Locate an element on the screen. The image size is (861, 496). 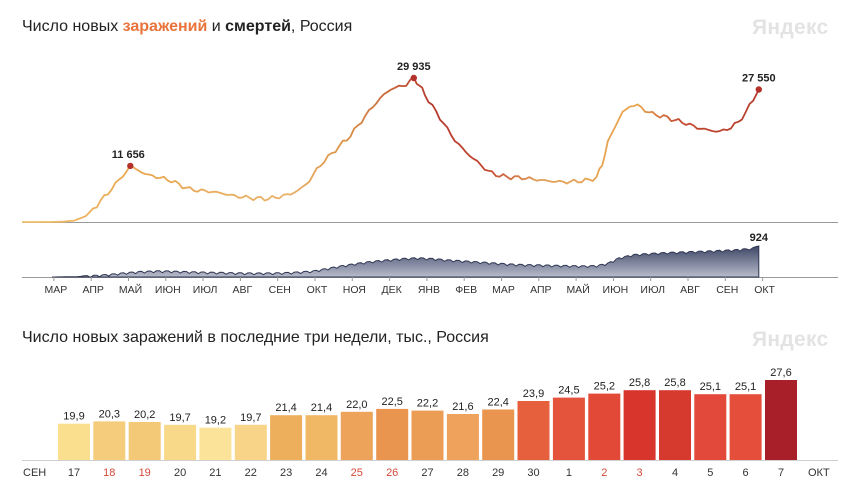
bar-value-label: 20,3 is located at coordinates (109, 414).